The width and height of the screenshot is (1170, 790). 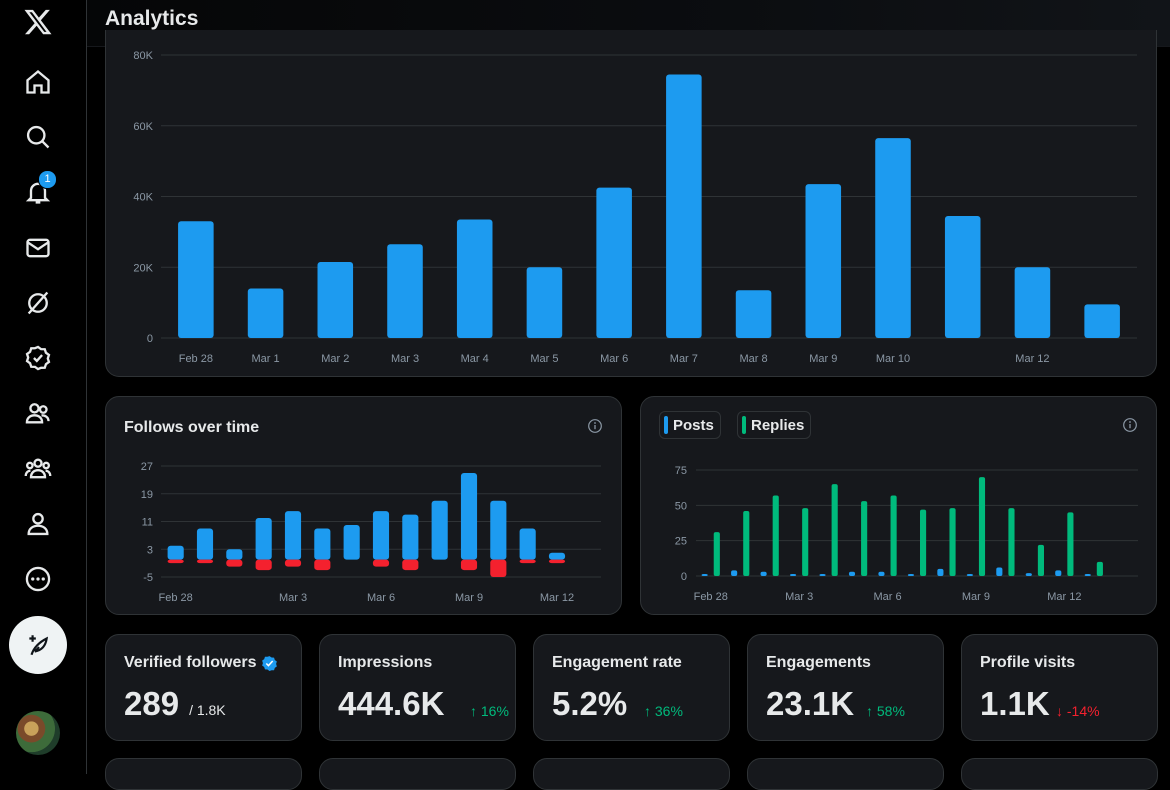 What do you see at coordinates (391, 703) in the screenshot?
I see `stat-value: 444.6K` at bounding box center [391, 703].